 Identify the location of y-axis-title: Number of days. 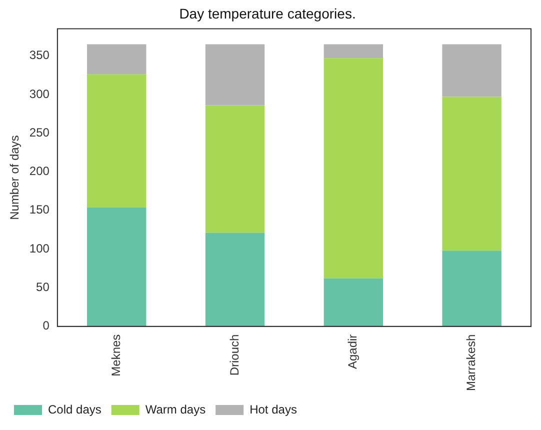
(15, 177).